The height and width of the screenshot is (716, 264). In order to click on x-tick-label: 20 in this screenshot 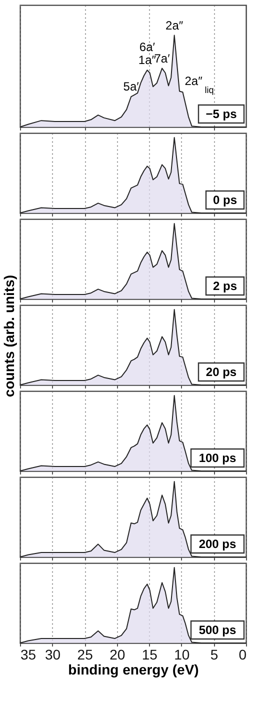, I will do `click(118, 654)`.